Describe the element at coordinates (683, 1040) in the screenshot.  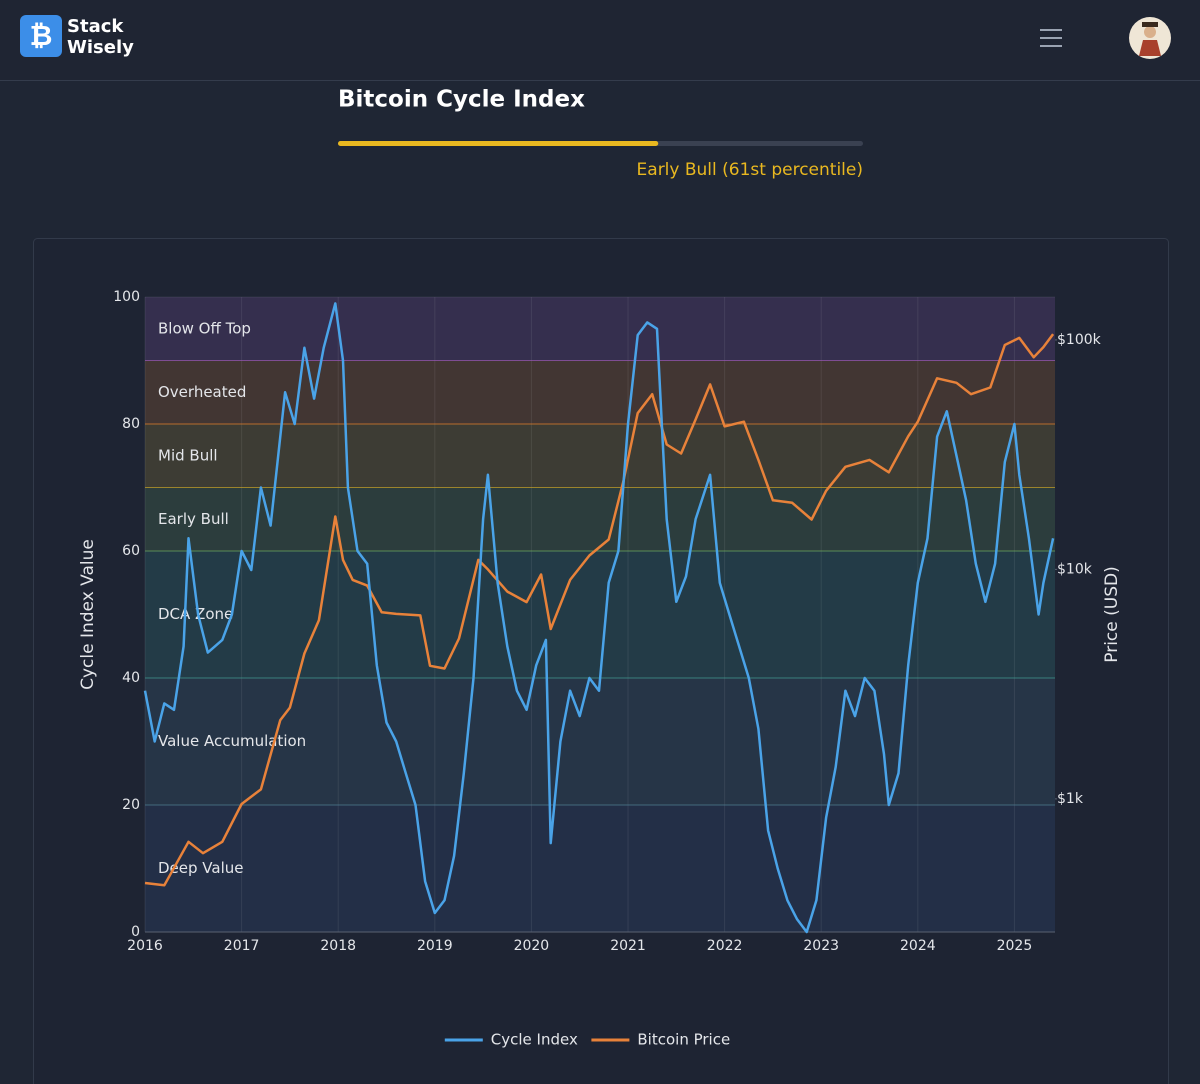
I see `legend-label: Bitcoin Price` at that location.